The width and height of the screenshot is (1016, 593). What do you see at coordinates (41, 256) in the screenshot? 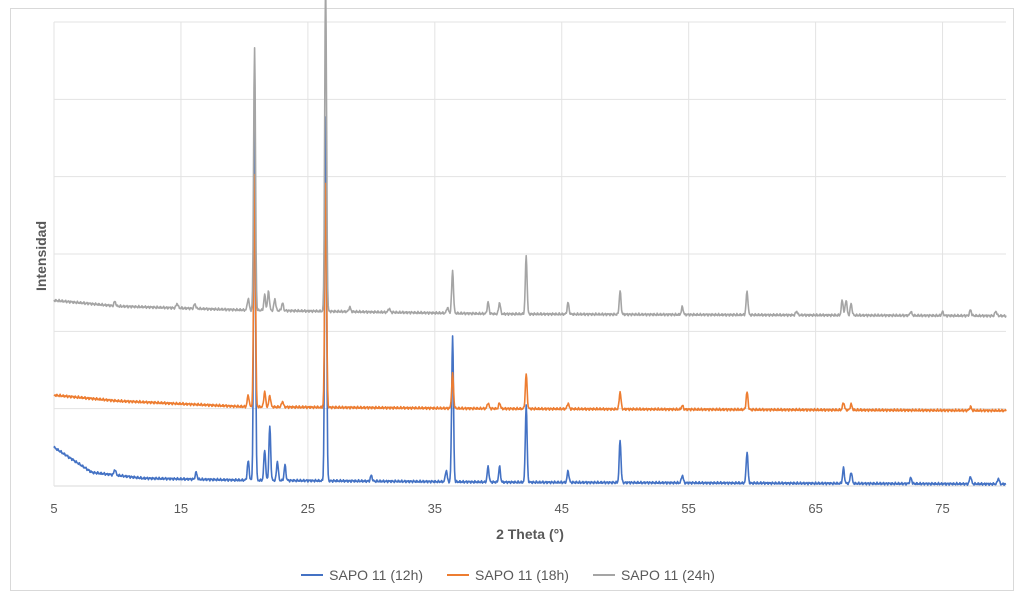
I see `y-axis-title: Intensidad` at bounding box center [41, 256].